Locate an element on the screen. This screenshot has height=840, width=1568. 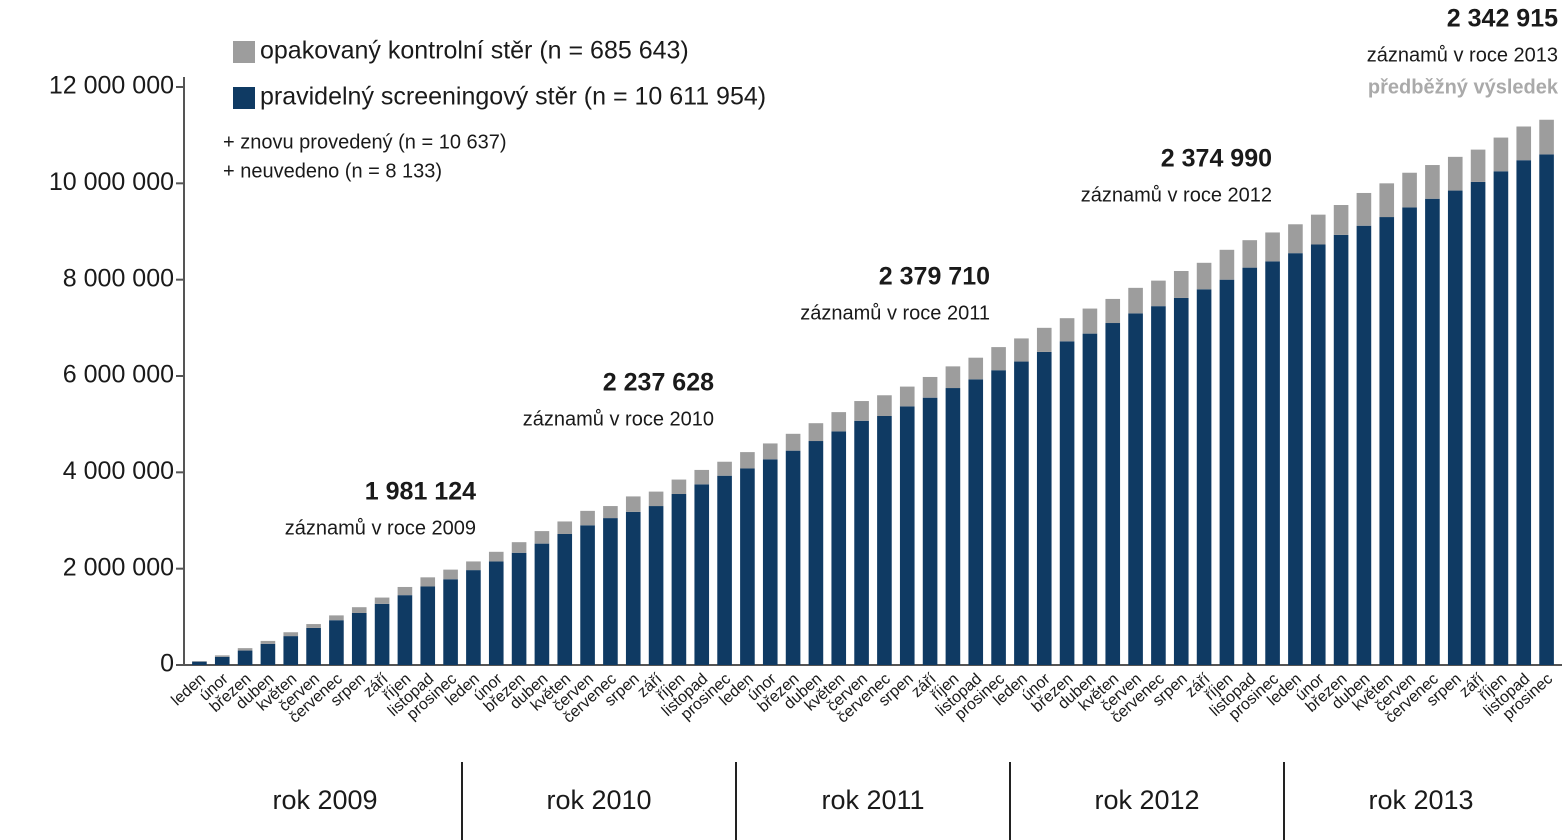
annotation-note: předběžný výsledek is located at coordinates (1463, 87).